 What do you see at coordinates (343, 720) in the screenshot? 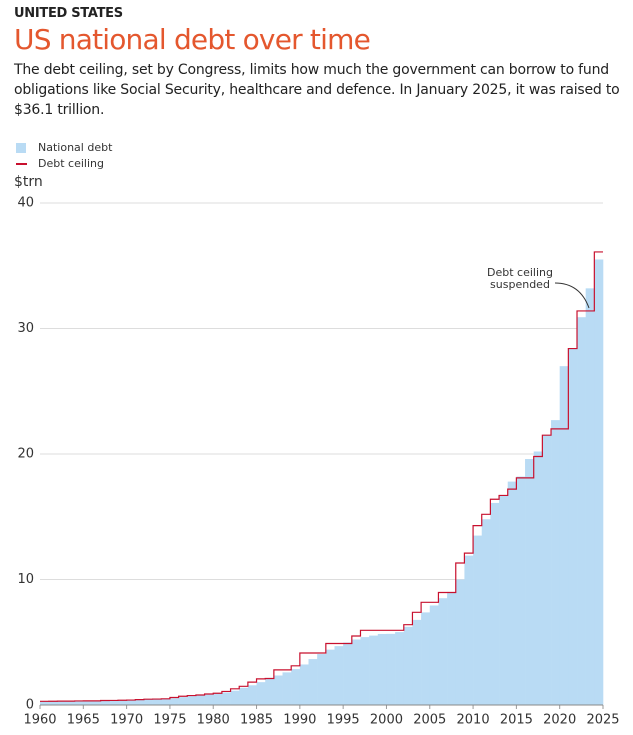
I see `x-tick-label: 1995` at bounding box center [343, 720].